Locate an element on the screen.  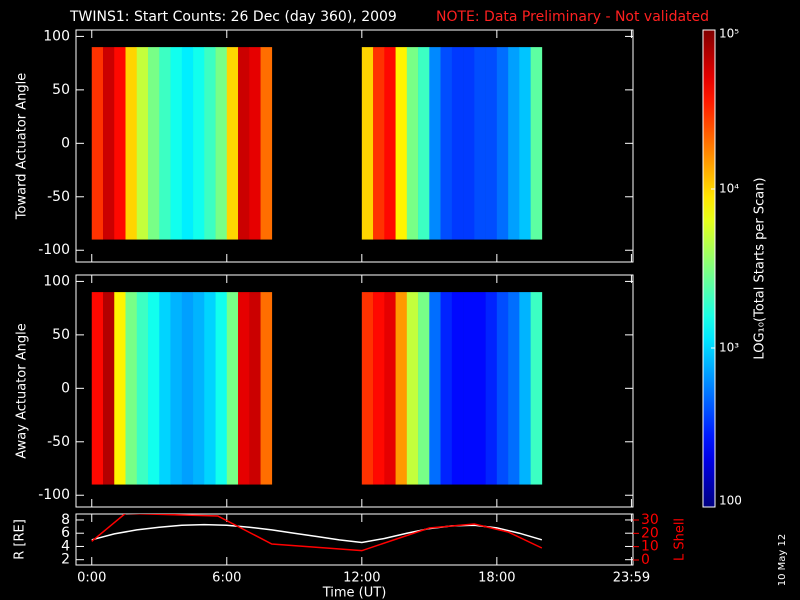
colorbar-tick-label: 10³ is located at coordinates (729, 348).